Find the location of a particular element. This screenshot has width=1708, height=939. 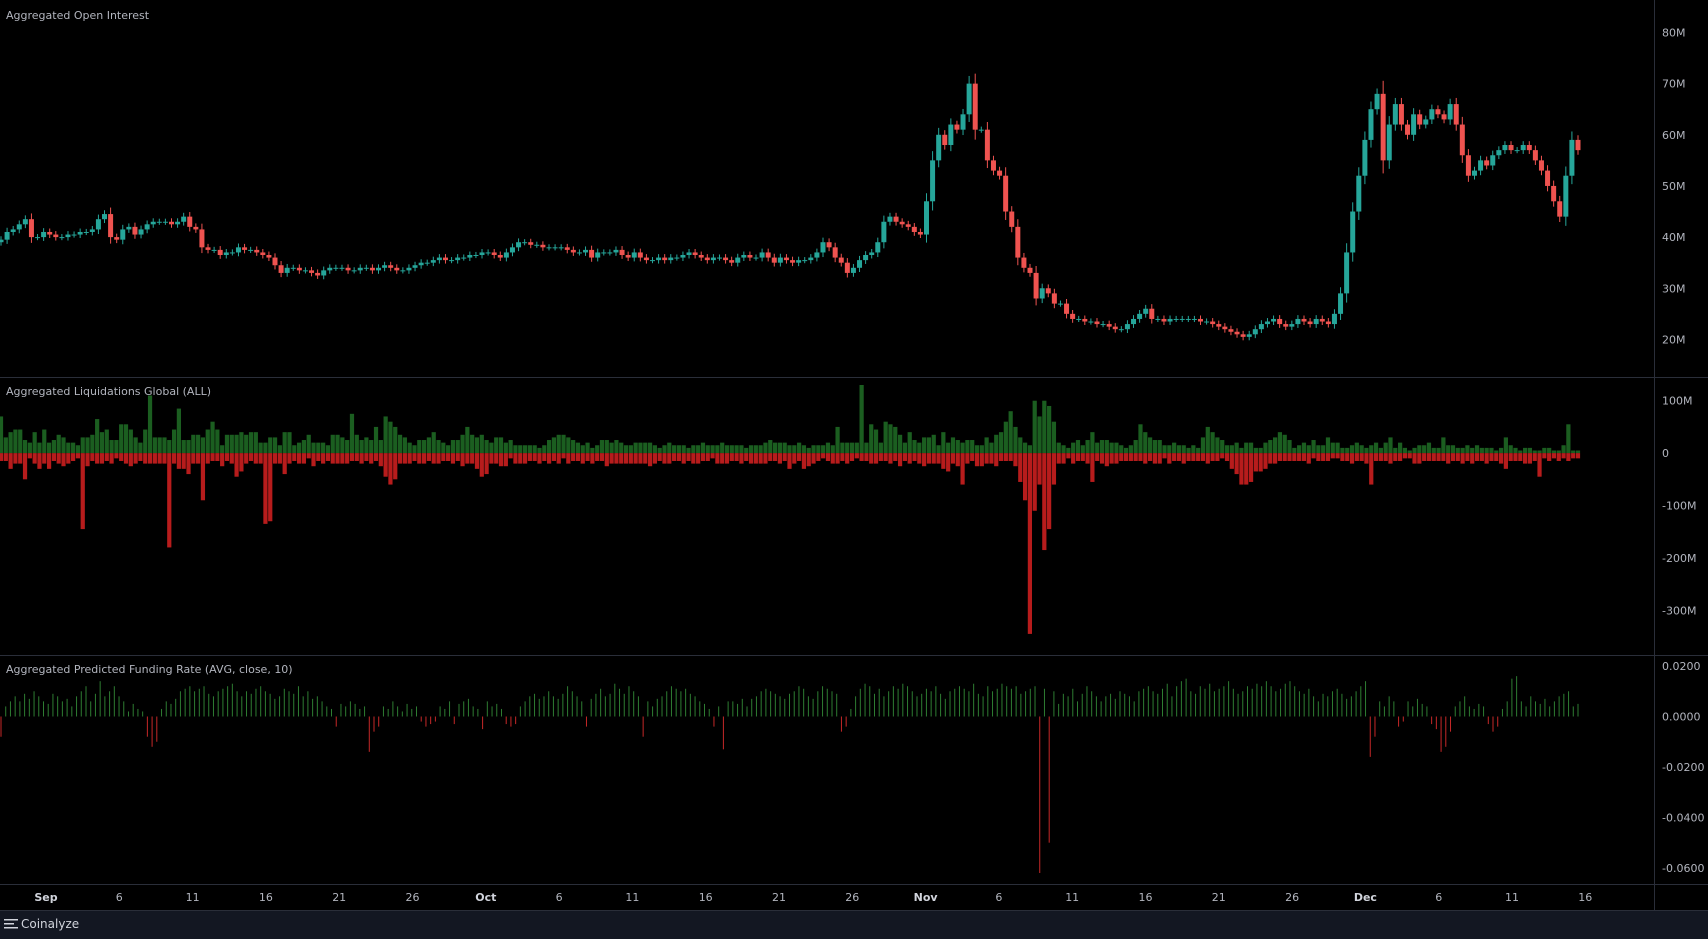

fund-axis-tick-label: 0.0000 is located at coordinates (1681, 717).